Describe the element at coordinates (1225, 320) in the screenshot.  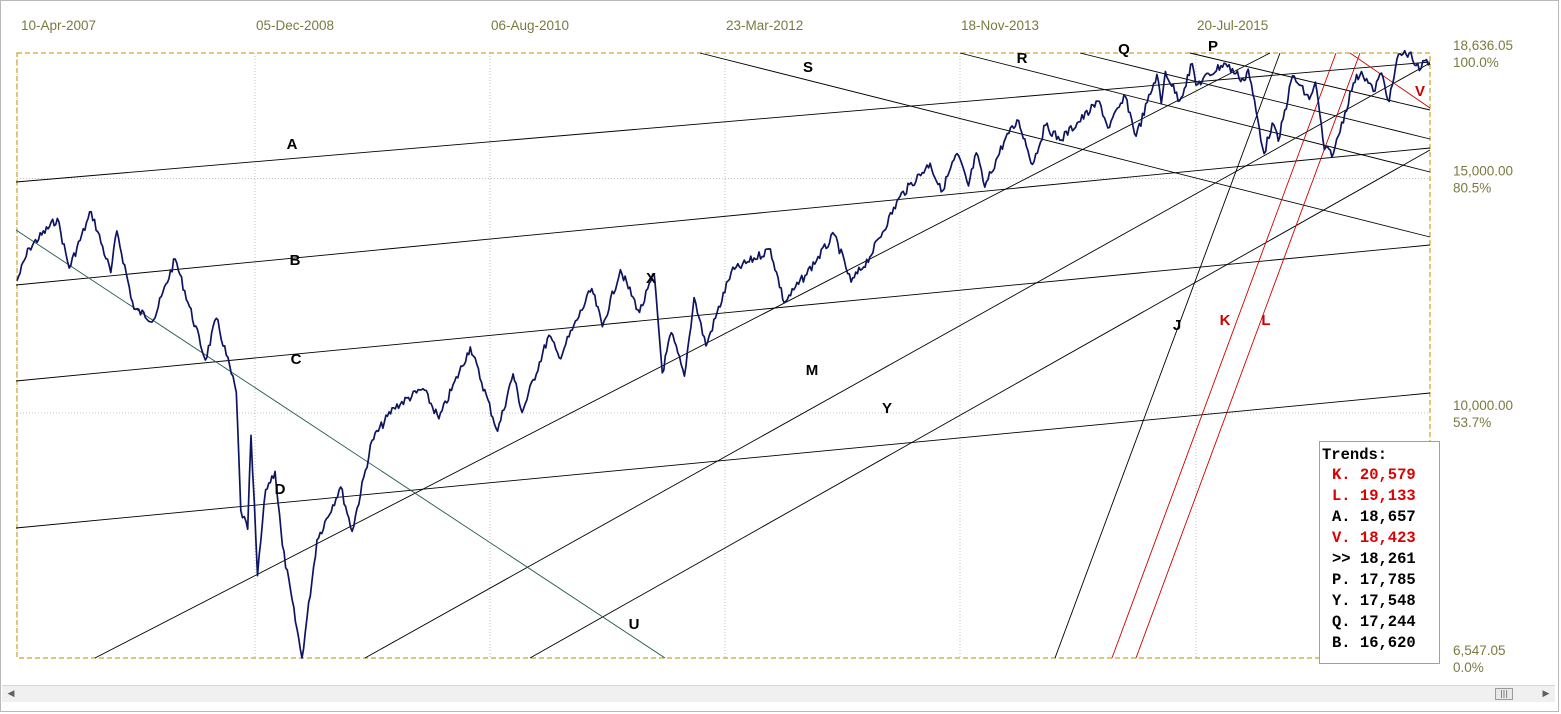
I see `trend-label-k: K` at that location.